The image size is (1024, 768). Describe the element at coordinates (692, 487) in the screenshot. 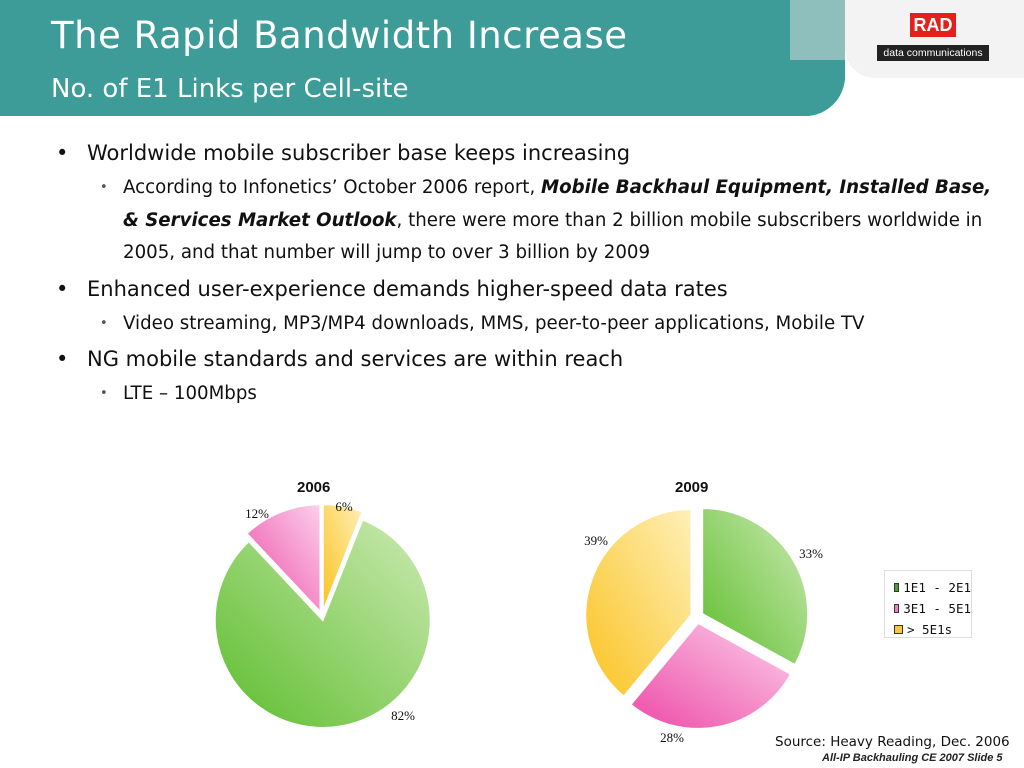

I see `chart-title-2009: 2009` at that location.